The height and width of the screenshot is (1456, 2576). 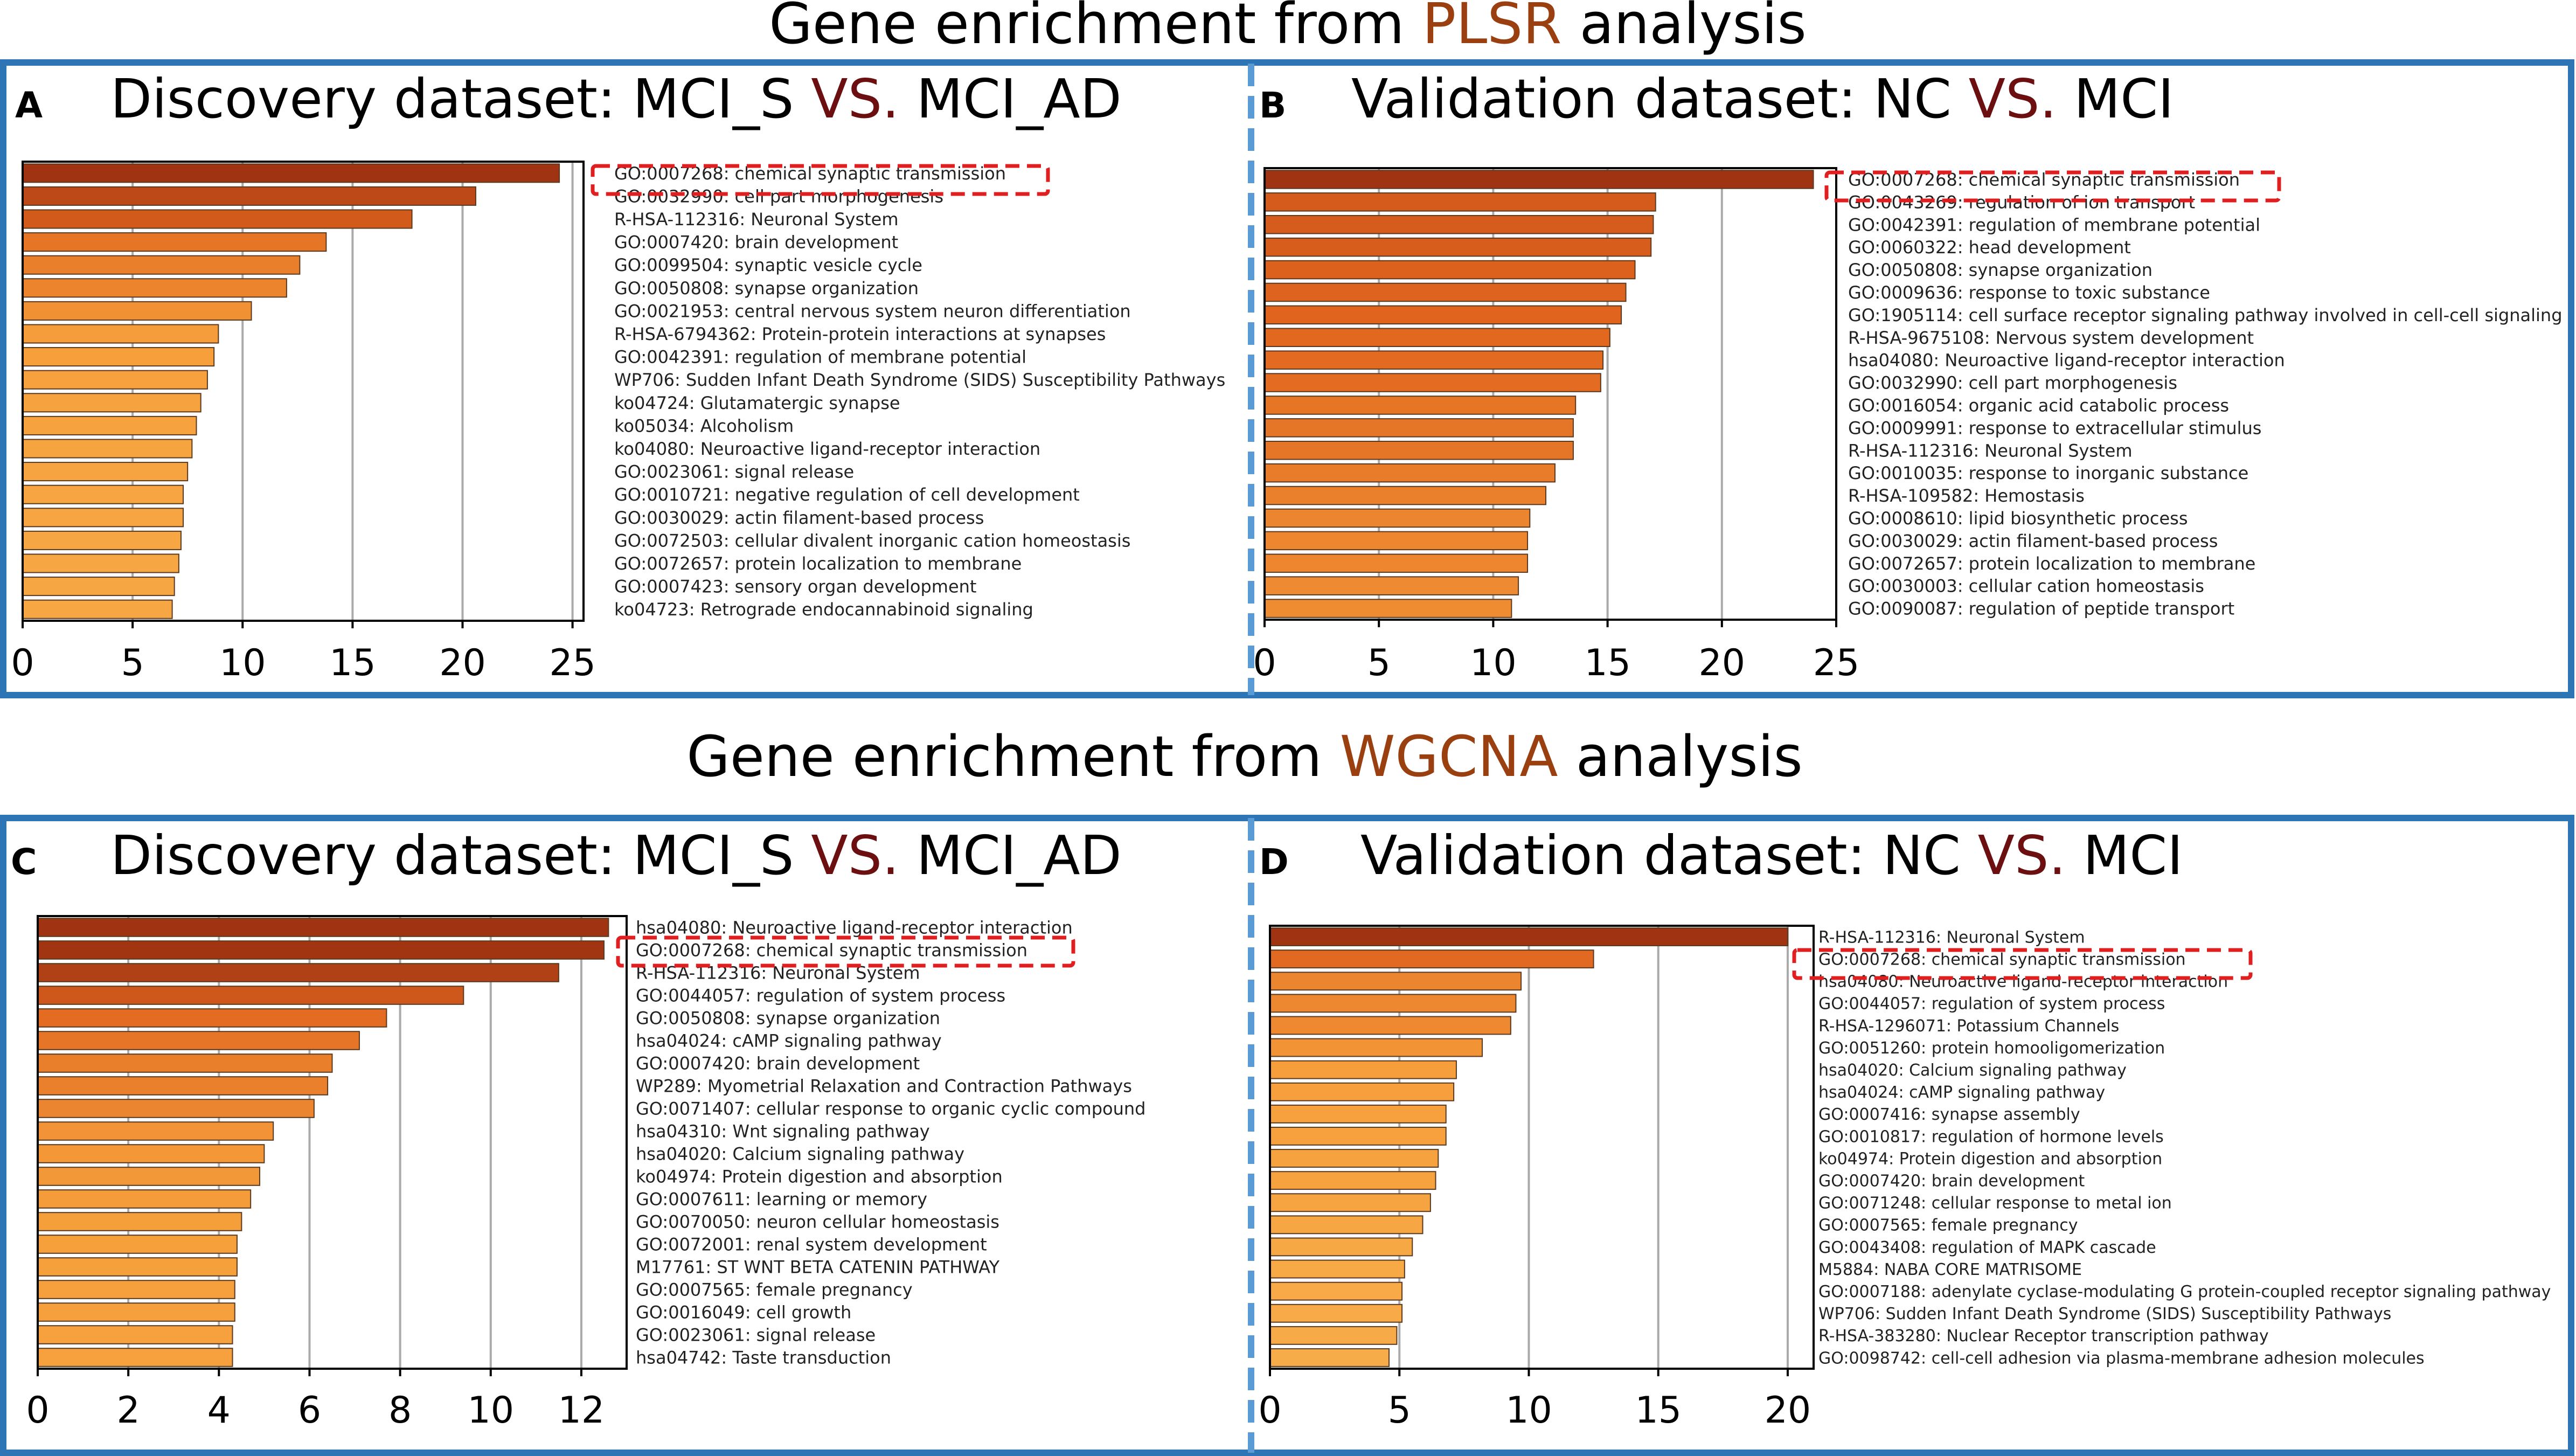 I want to click on term-label: hsa04310: Wnt signaling pathway, so click(x=783, y=1132).